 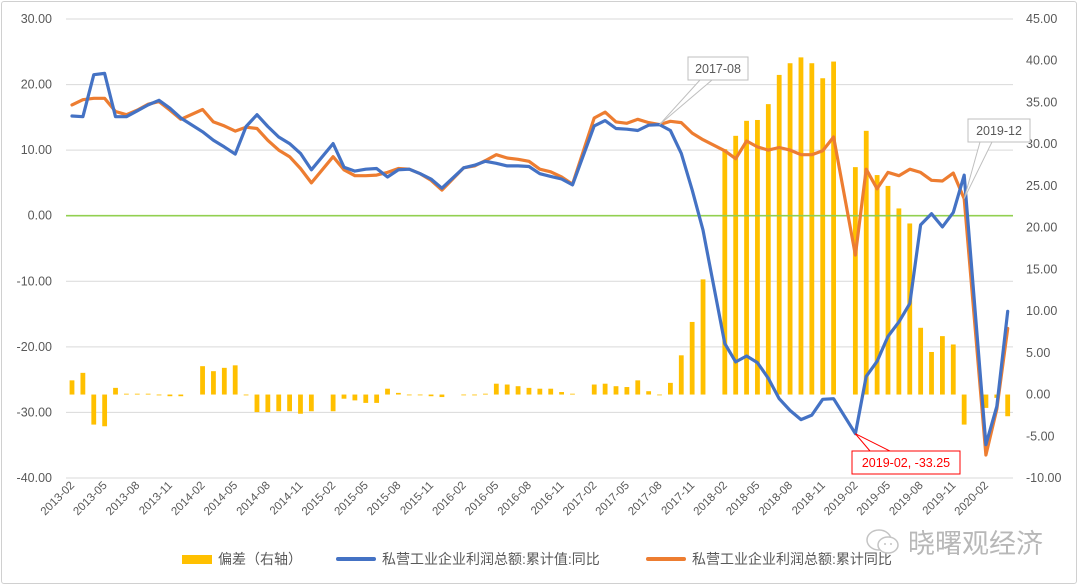 What do you see at coordinates (319, 499) in the screenshot?
I see `x-axis-tick-label: 2015-02` at bounding box center [319, 499].